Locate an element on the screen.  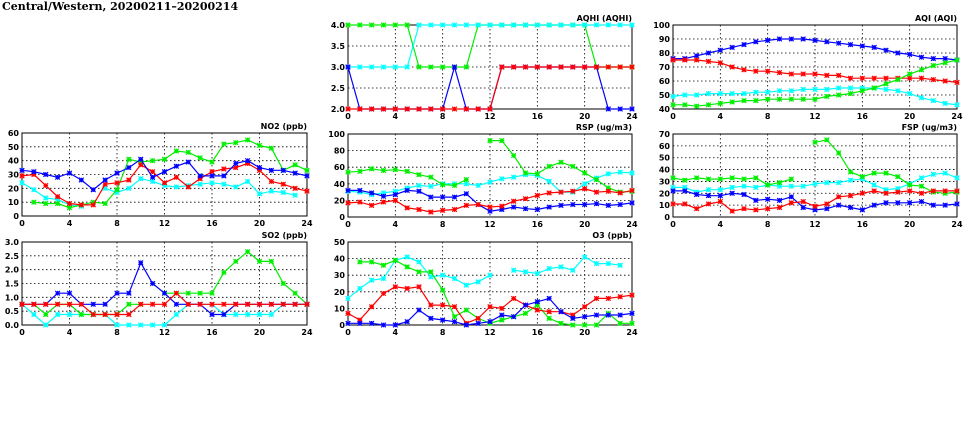
x-tick-label: 16 is located at coordinates (863, 224).